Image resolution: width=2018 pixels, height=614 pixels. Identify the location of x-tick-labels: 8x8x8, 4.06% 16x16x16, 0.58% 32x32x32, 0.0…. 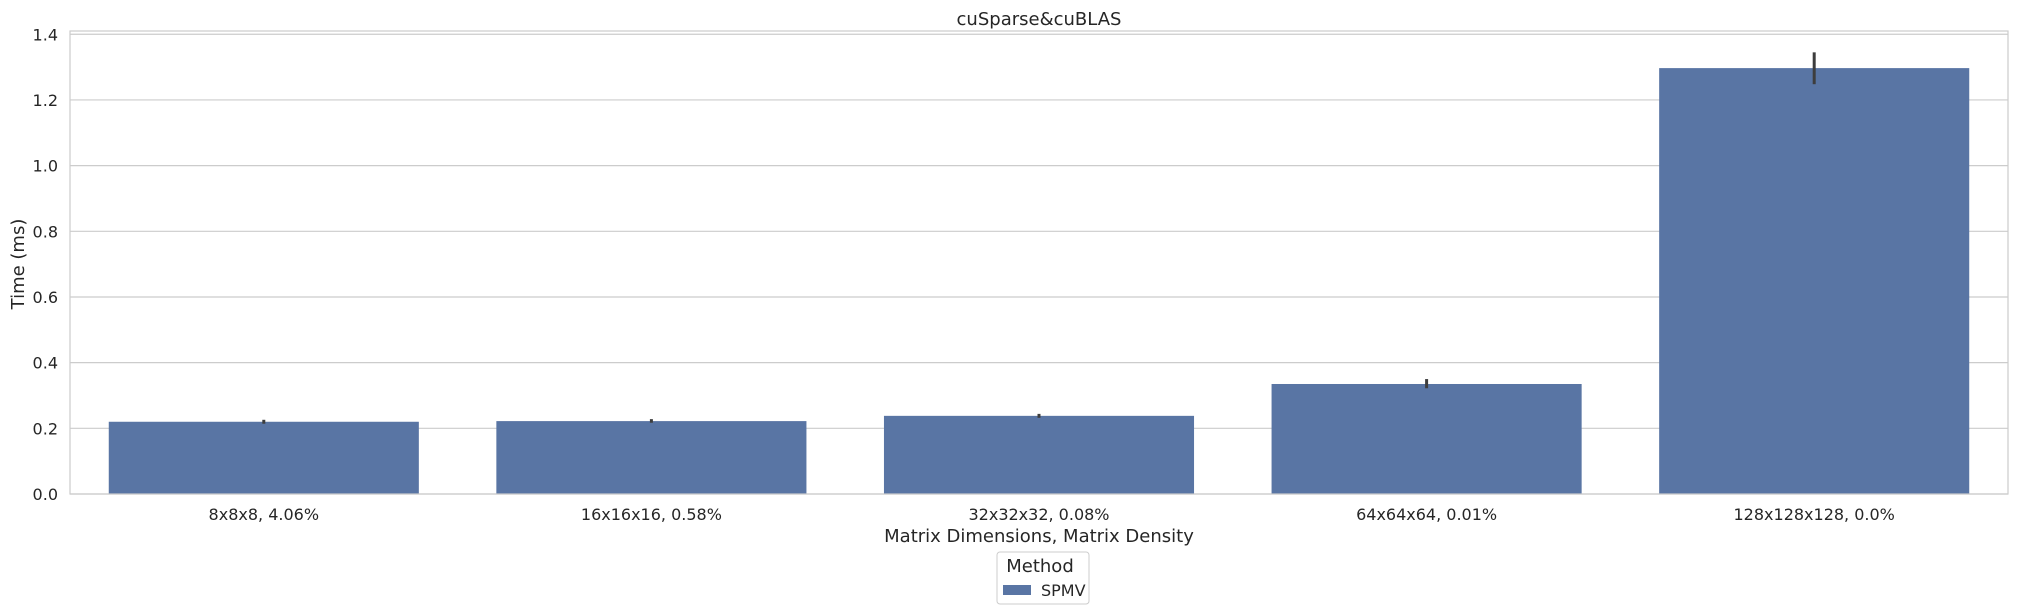
(1052, 514).